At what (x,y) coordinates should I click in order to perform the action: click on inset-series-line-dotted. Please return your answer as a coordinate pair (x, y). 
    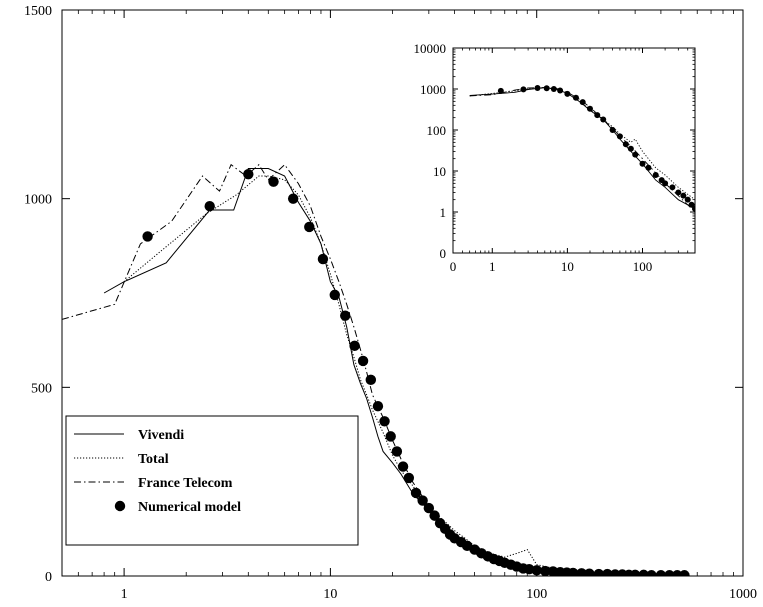
    Looking at the image, I should click on (582, 144).